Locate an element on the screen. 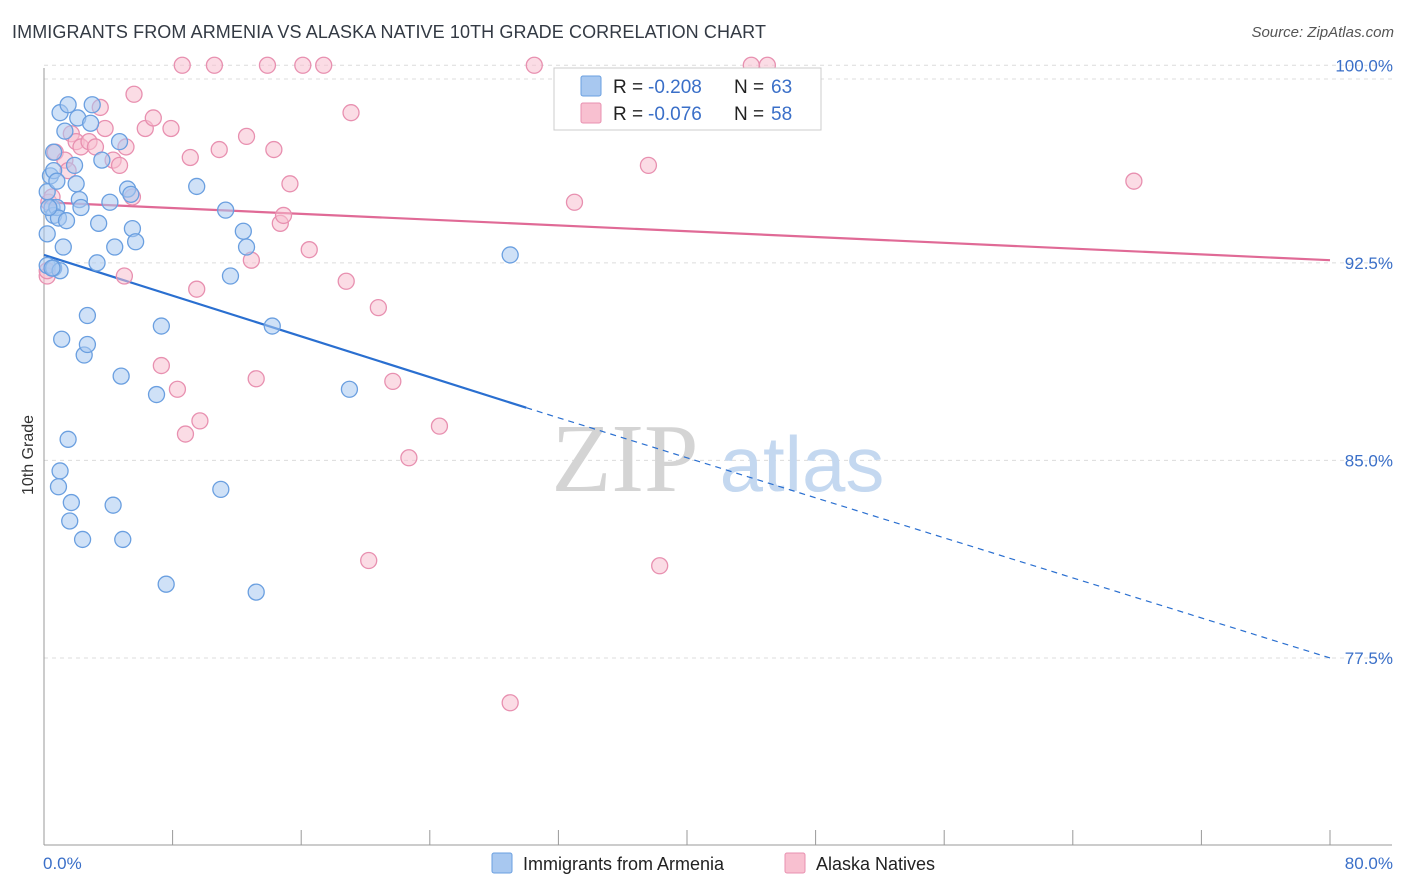 The image size is (1406, 892). y-axis-label: 10th Grade is located at coordinates (28, 455).